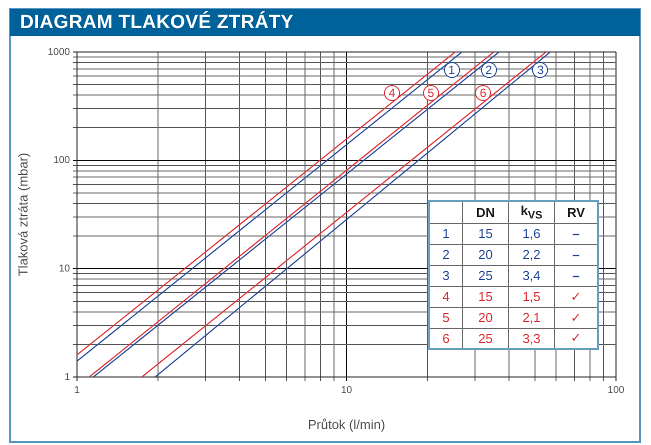 The width and height of the screenshot is (651, 445). What do you see at coordinates (77, 390) in the screenshot?
I see `x-tick-label: 1` at bounding box center [77, 390].